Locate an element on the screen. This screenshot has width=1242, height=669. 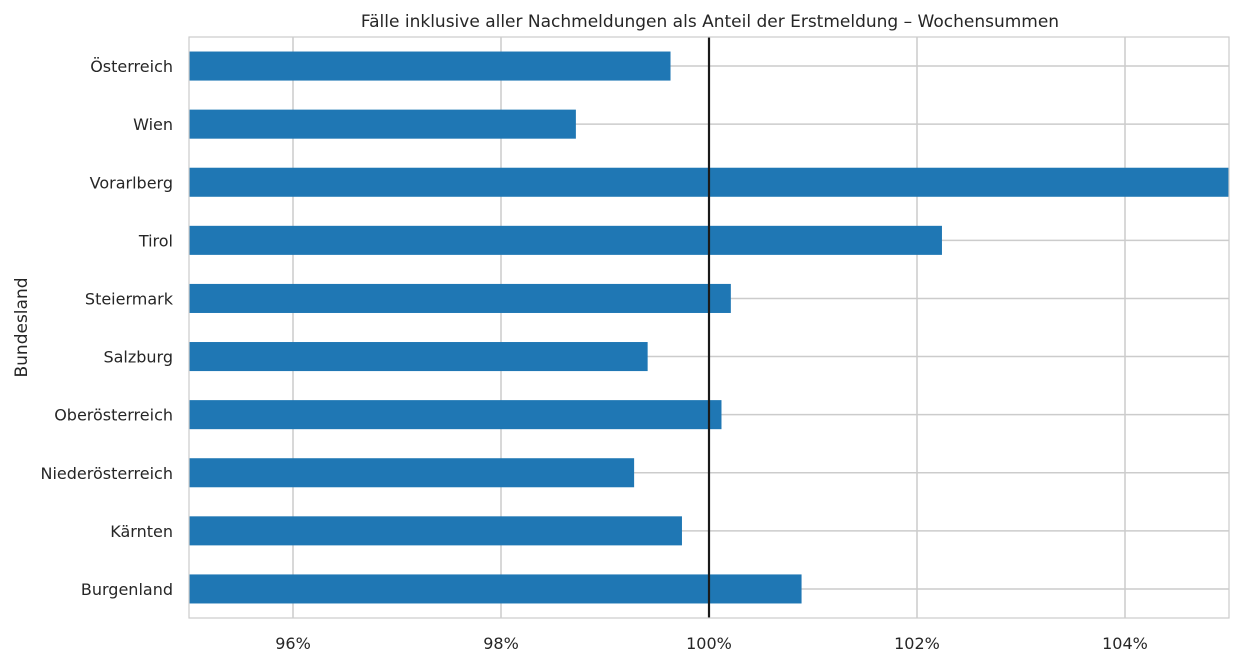
y-tick-label: Österreich is located at coordinates (131, 66).